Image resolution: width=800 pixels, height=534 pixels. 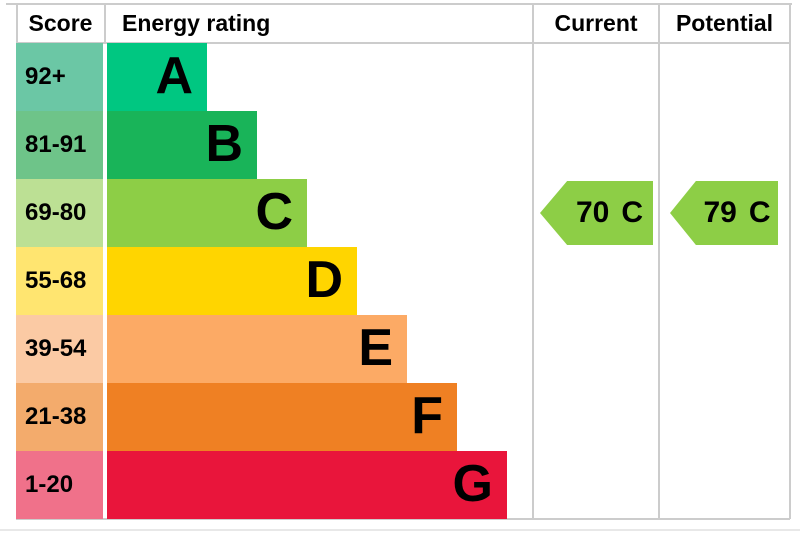 What do you see at coordinates (720, 212) in the screenshot?
I see `potential-rating-score: 79` at bounding box center [720, 212].